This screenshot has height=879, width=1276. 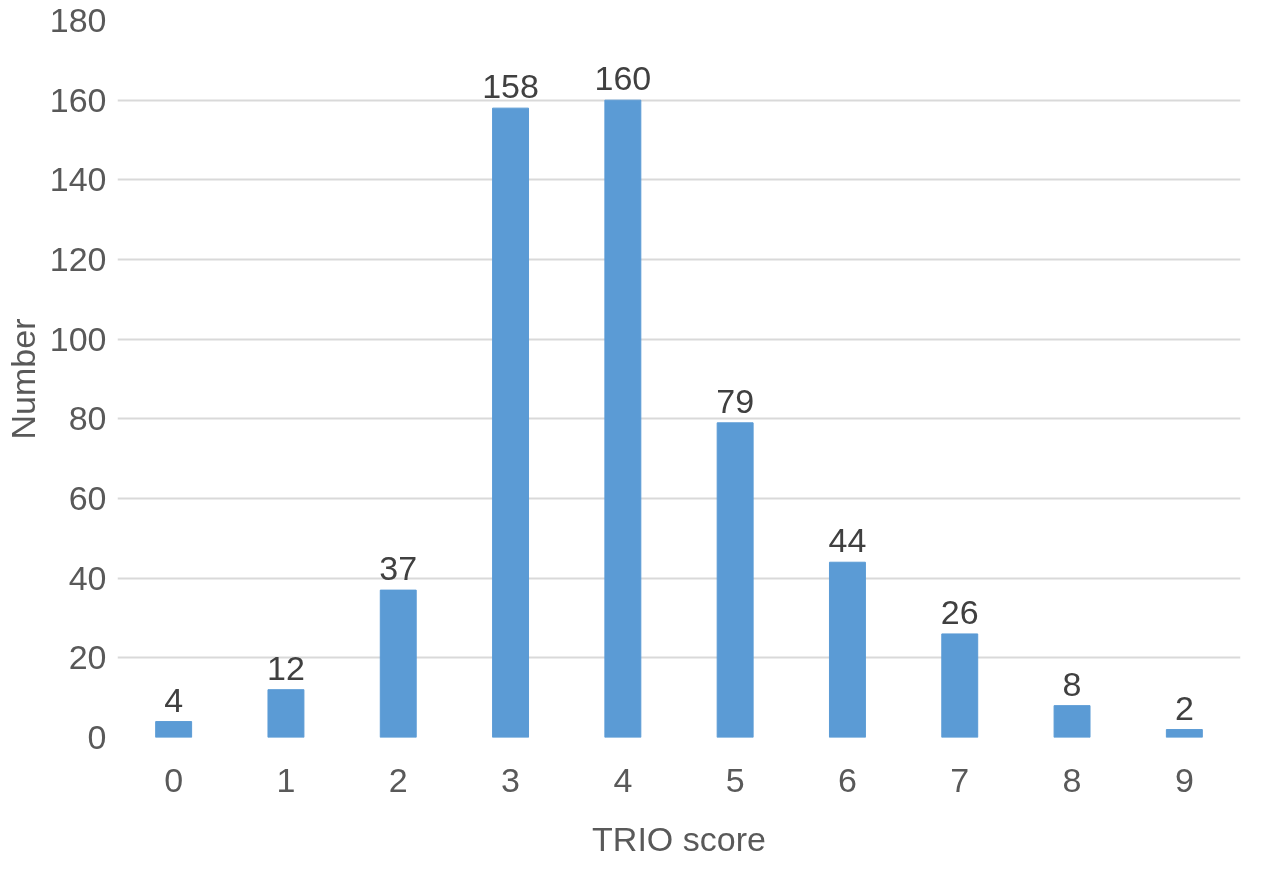 What do you see at coordinates (735, 400) in the screenshot?
I see `data-label: 79` at bounding box center [735, 400].